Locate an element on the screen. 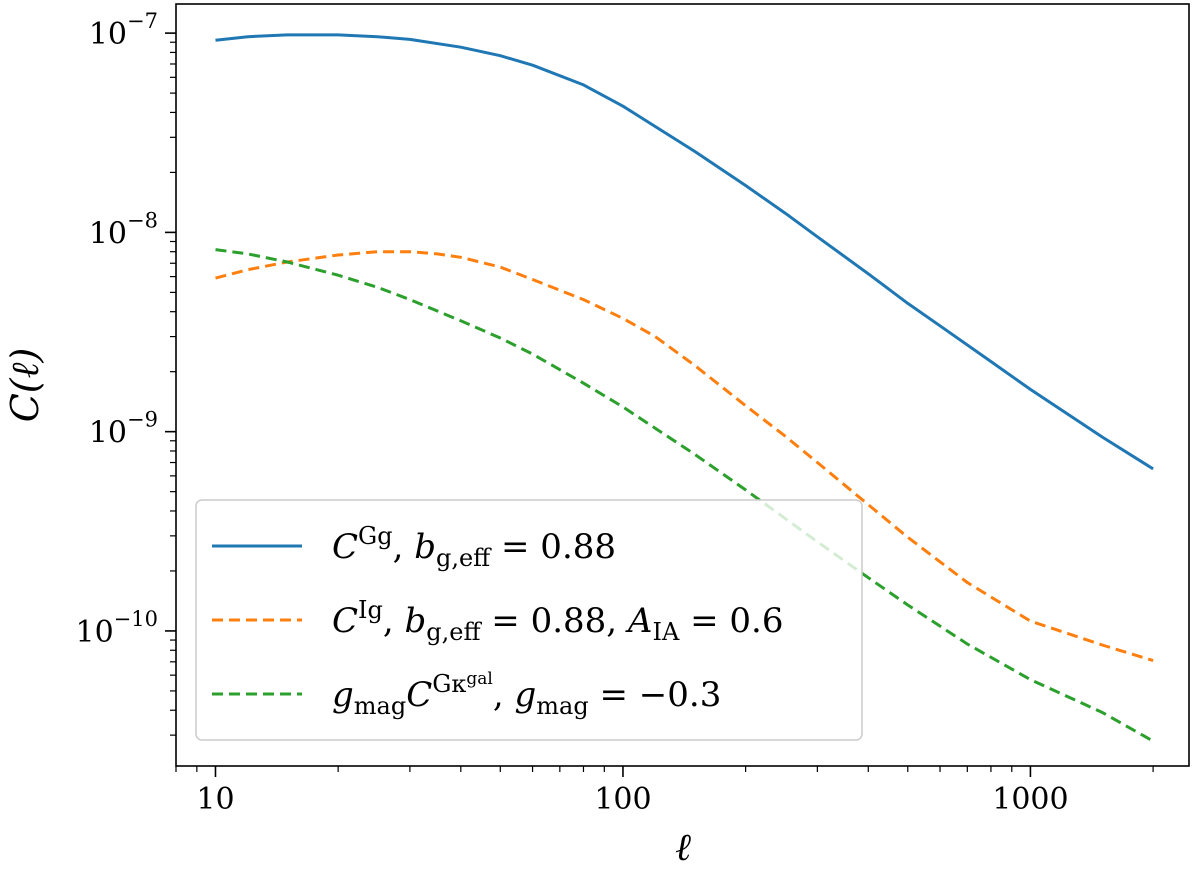 This screenshot has width=1200, height=869. legend-rest2: = 0.88, is located at coordinates (554, 621).